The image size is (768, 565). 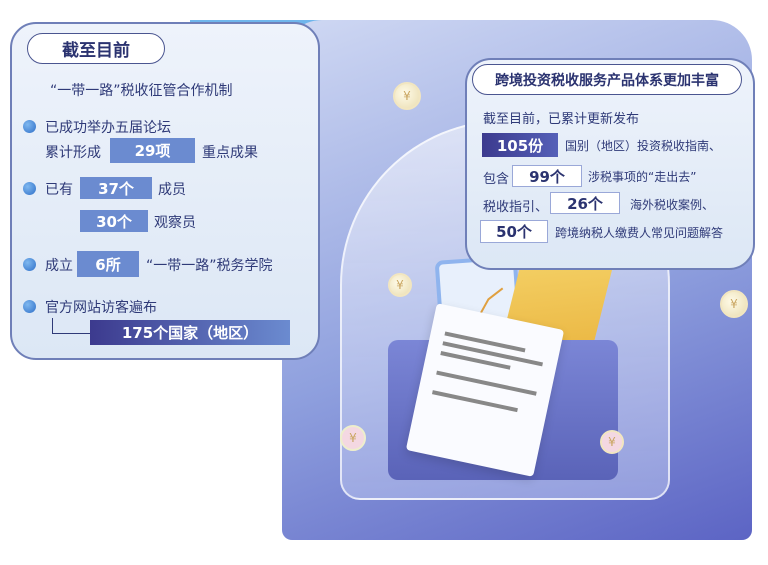 I want to click on matters-value: 99个, so click(x=547, y=176).